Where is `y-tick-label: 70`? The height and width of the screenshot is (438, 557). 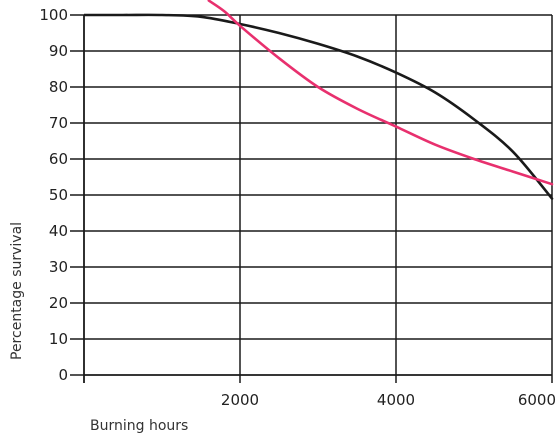 y-tick-label: 70 is located at coordinates (58, 123).